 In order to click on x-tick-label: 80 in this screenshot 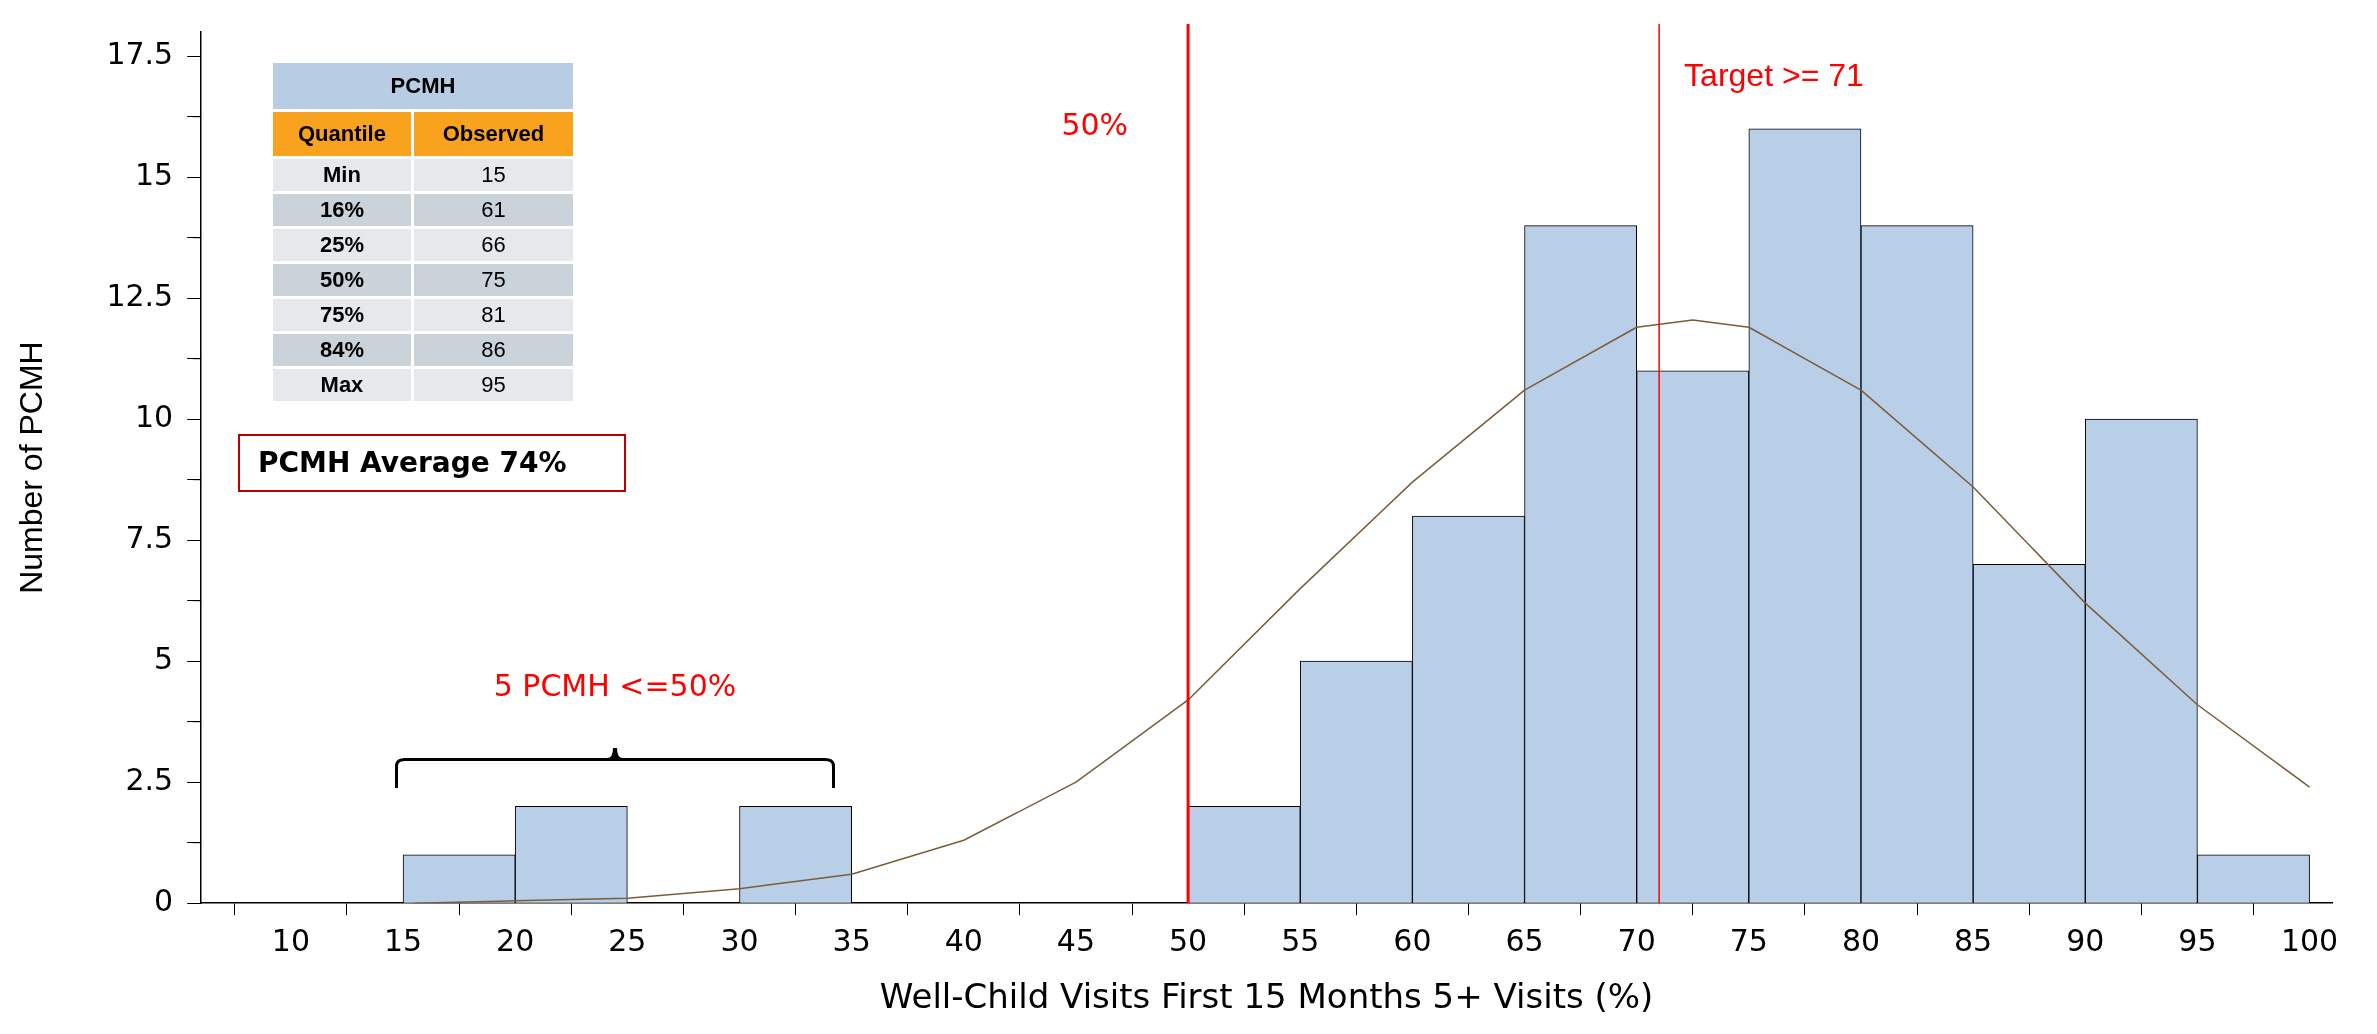, I will do `click(1861, 940)`.